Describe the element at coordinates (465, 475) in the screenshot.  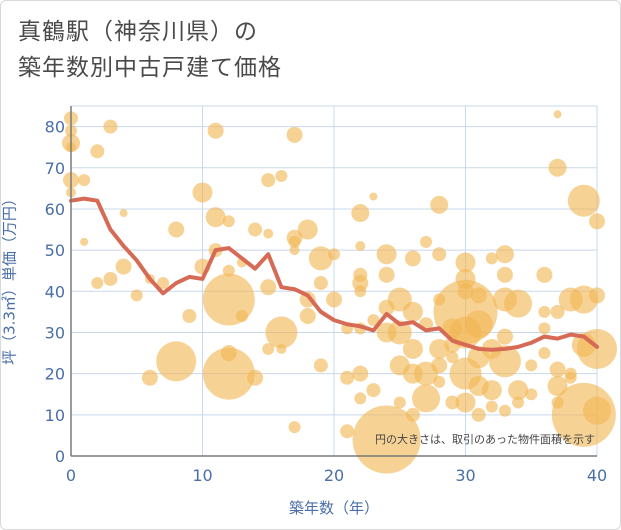
I see `x-tick-label-30: 30` at that location.